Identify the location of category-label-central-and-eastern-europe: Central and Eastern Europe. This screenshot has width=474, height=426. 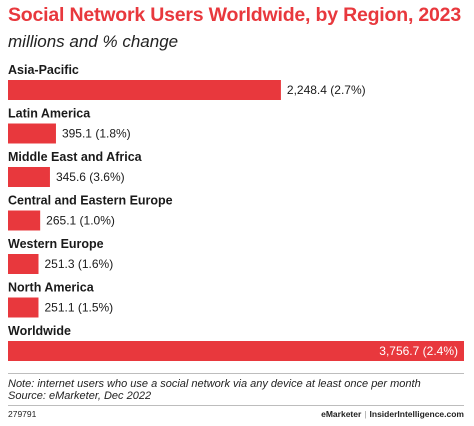
(90, 201).